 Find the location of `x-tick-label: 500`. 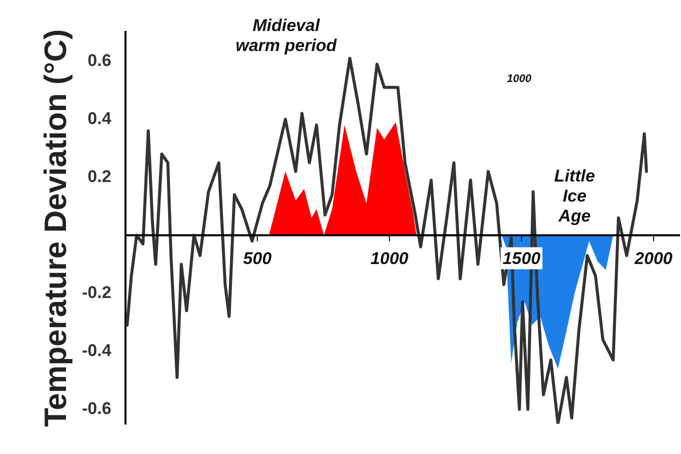

x-tick-label: 500 is located at coordinates (257, 258).